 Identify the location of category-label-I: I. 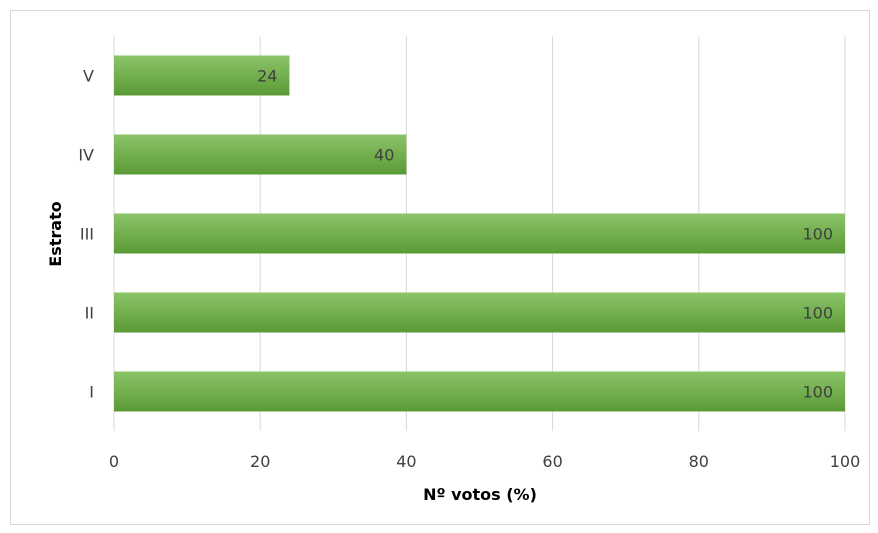
(91, 392).